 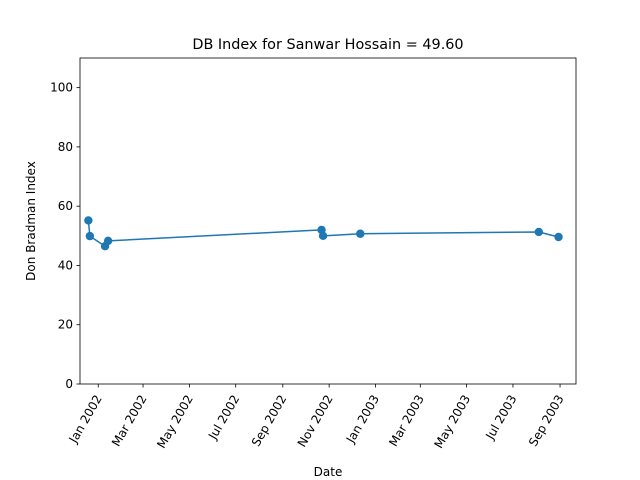 I want to click on y-axis: 0 20 40 60 80 100, so click(x=65, y=236).